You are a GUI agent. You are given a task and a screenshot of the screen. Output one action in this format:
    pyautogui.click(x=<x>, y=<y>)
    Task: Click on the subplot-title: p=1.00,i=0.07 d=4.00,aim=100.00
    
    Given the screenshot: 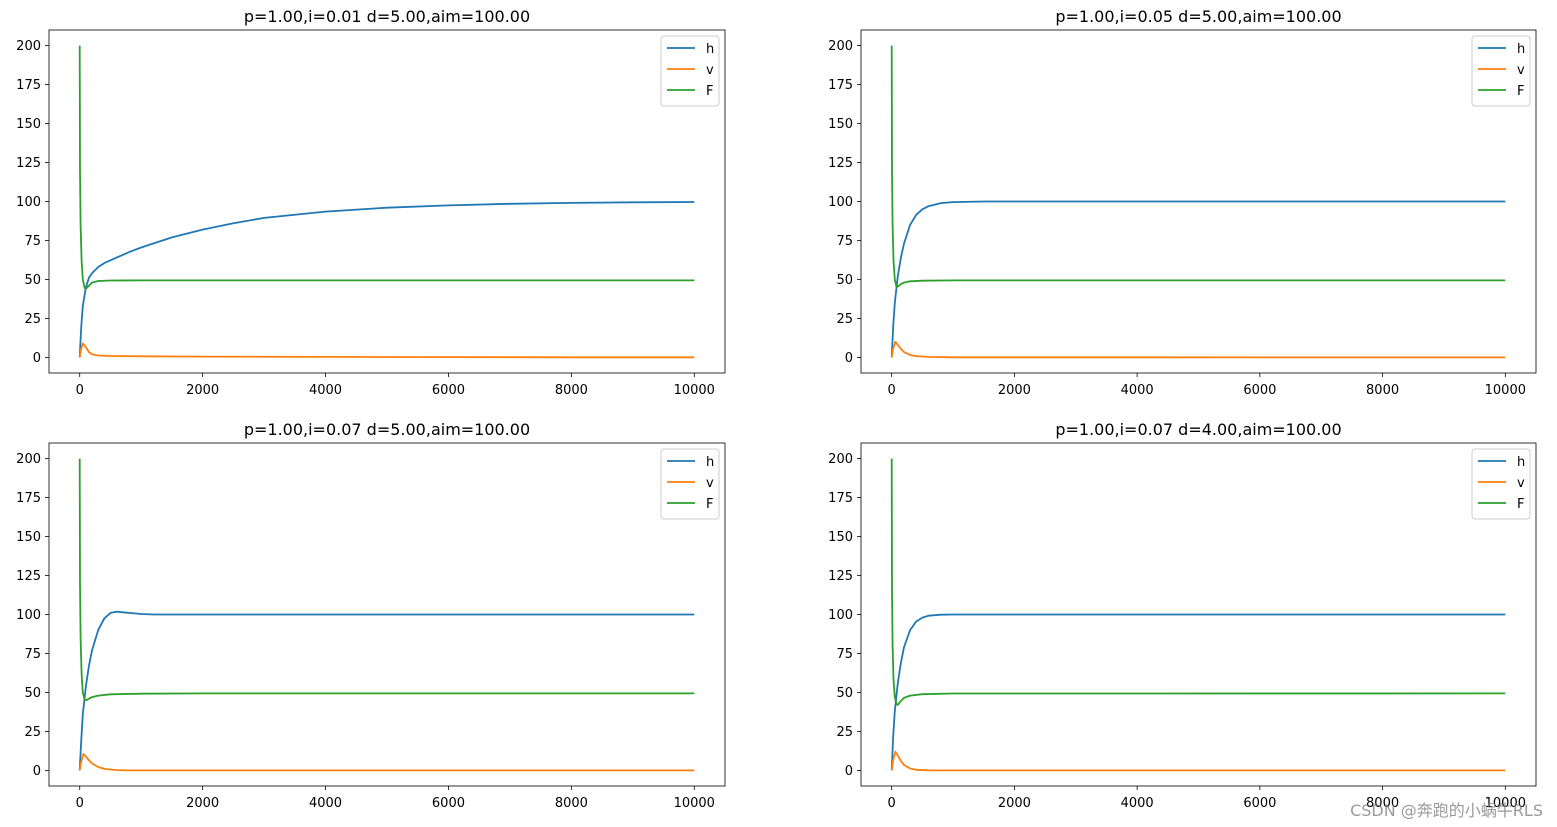 What is the action you would take?
    pyautogui.click(x=1198, y=429)
    